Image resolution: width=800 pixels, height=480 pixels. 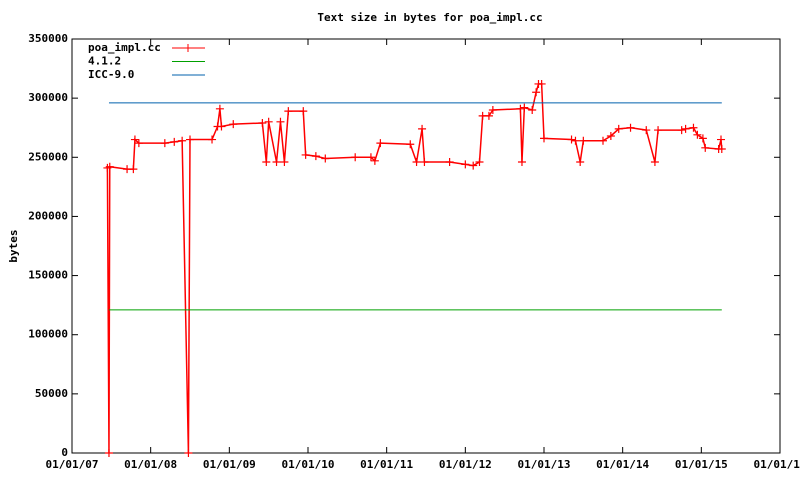 What do you see at coordinates (150, 464) in the screenshot?
I see `x-tick-label: 01/01/08` at bounding box center [150, 464].